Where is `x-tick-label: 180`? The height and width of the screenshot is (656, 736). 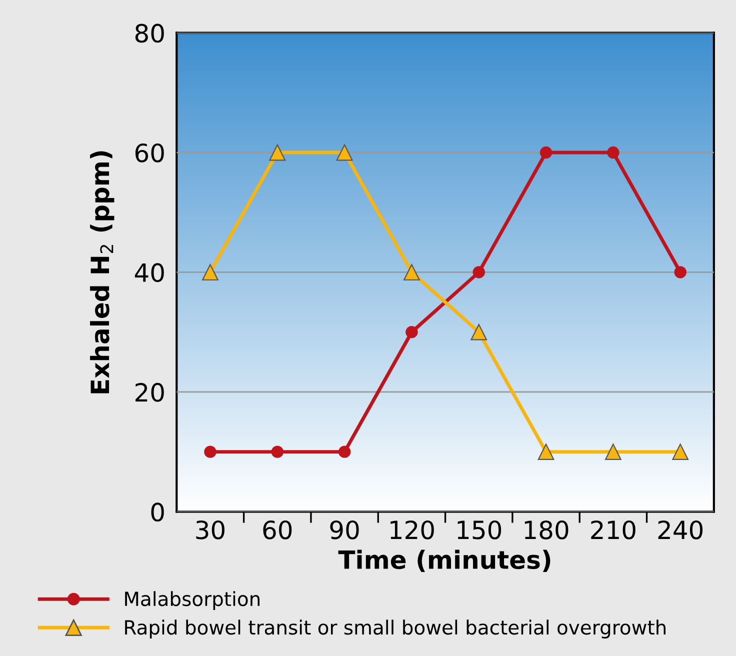
x-tick-label: 180 is located at coordinates (546, 530).